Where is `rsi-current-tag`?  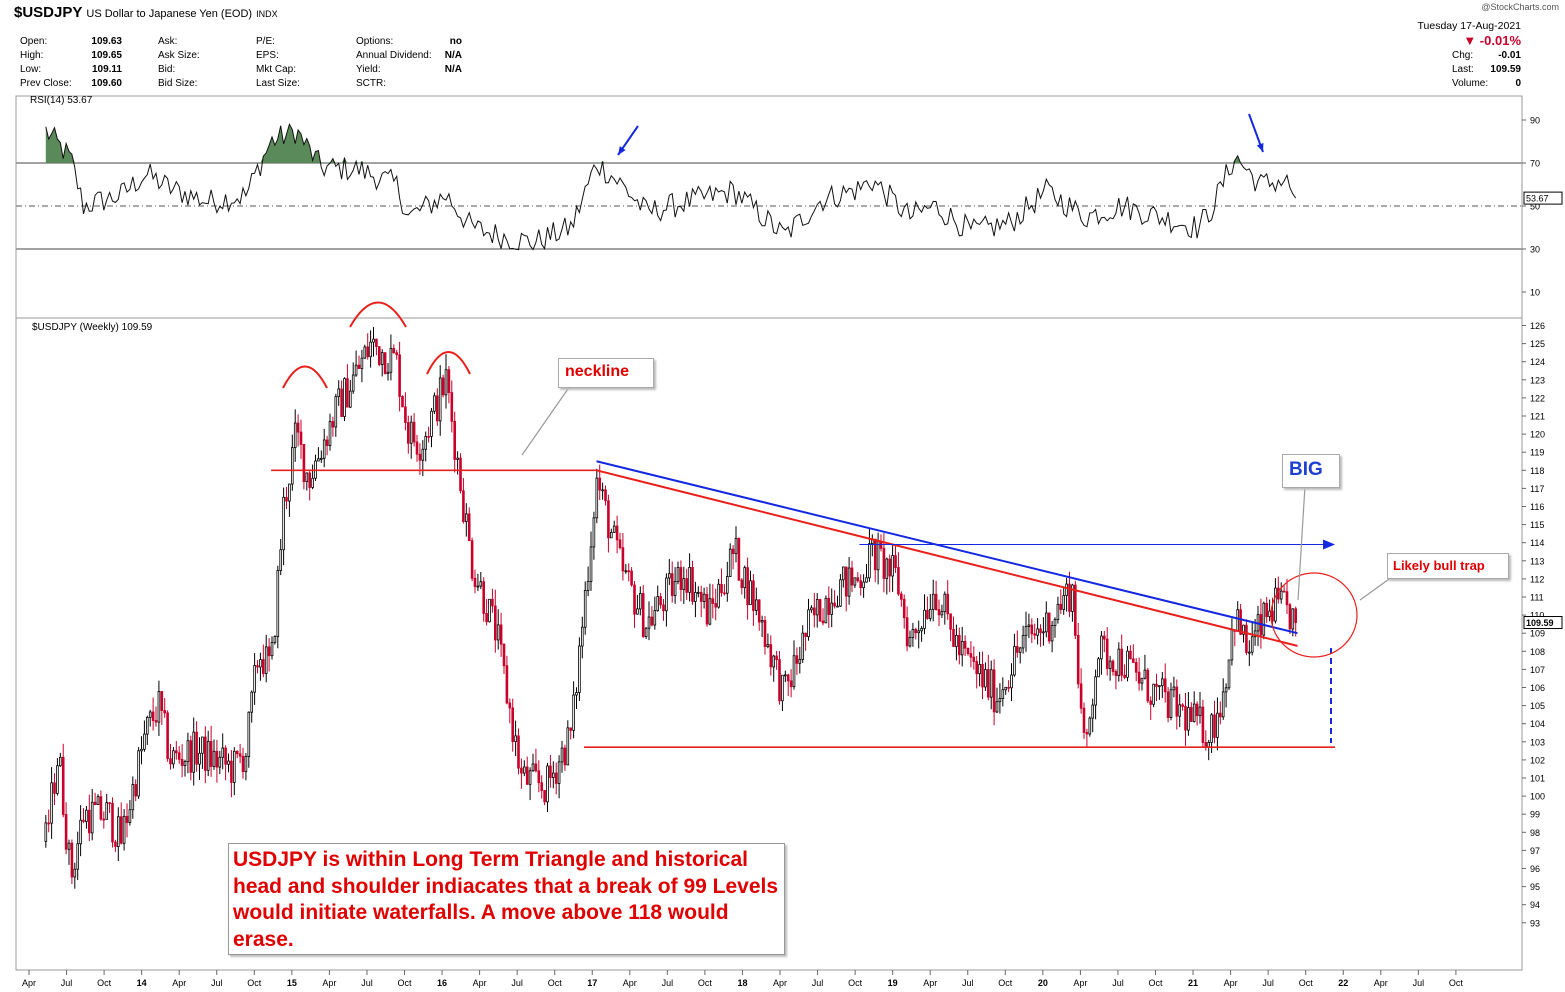
rsi-current-tag is located at coordinates (1543, 198).